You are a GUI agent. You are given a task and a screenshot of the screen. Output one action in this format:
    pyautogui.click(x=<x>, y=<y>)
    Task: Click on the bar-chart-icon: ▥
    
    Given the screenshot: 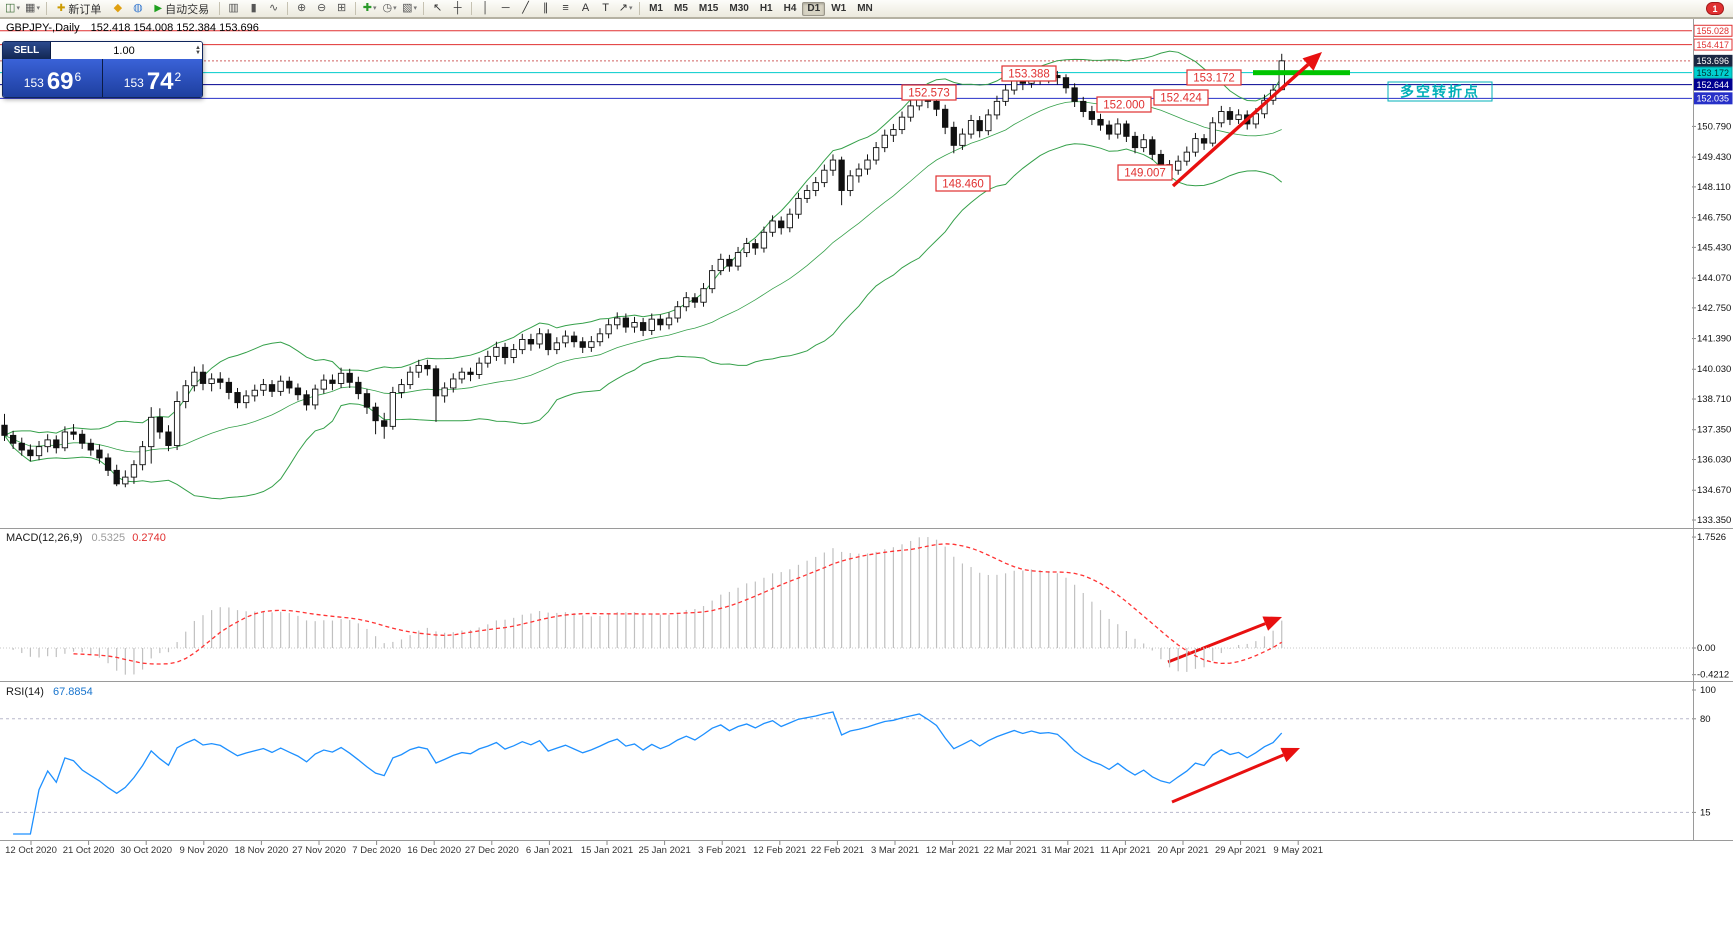 What is the action you would take?
    pyautogui.click(x=233, y=8)
    